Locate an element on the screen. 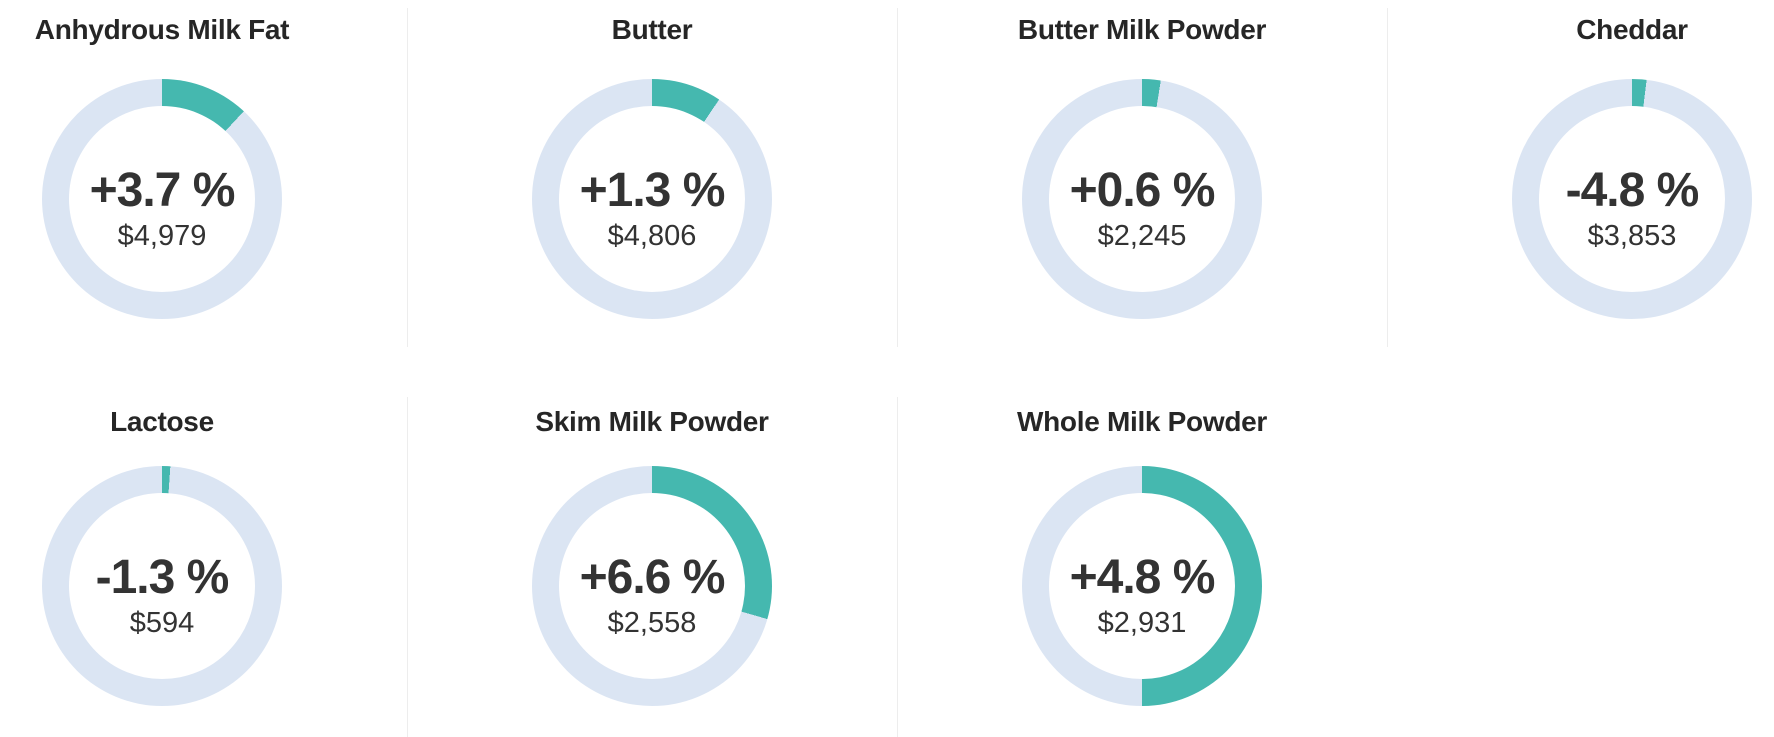 The height and width of the screenshot is (737, 1774). gauge-value-stack: +3.7 % $4,979 is located at coordinates (162, 207).